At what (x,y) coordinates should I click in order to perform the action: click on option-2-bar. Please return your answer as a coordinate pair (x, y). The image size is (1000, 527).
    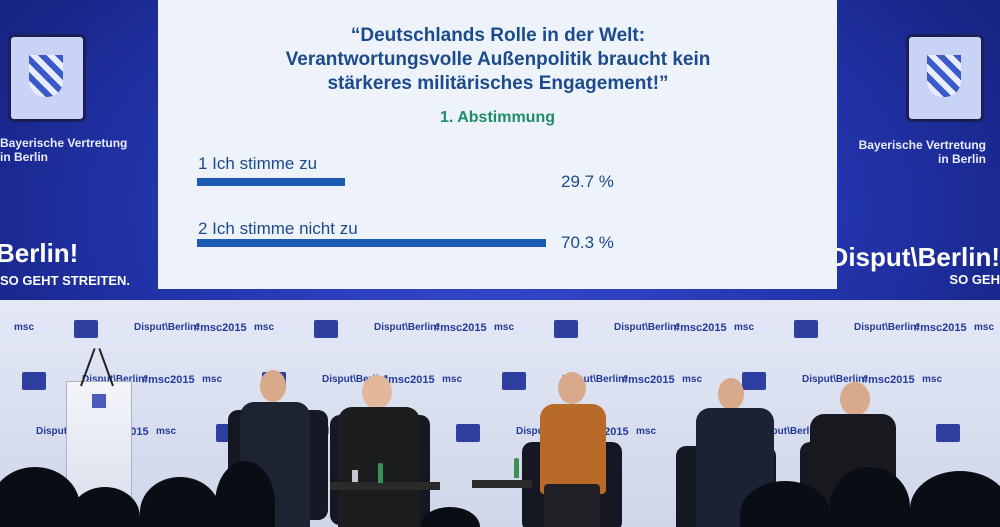
    Looking at the image, I should click on (371, 243).